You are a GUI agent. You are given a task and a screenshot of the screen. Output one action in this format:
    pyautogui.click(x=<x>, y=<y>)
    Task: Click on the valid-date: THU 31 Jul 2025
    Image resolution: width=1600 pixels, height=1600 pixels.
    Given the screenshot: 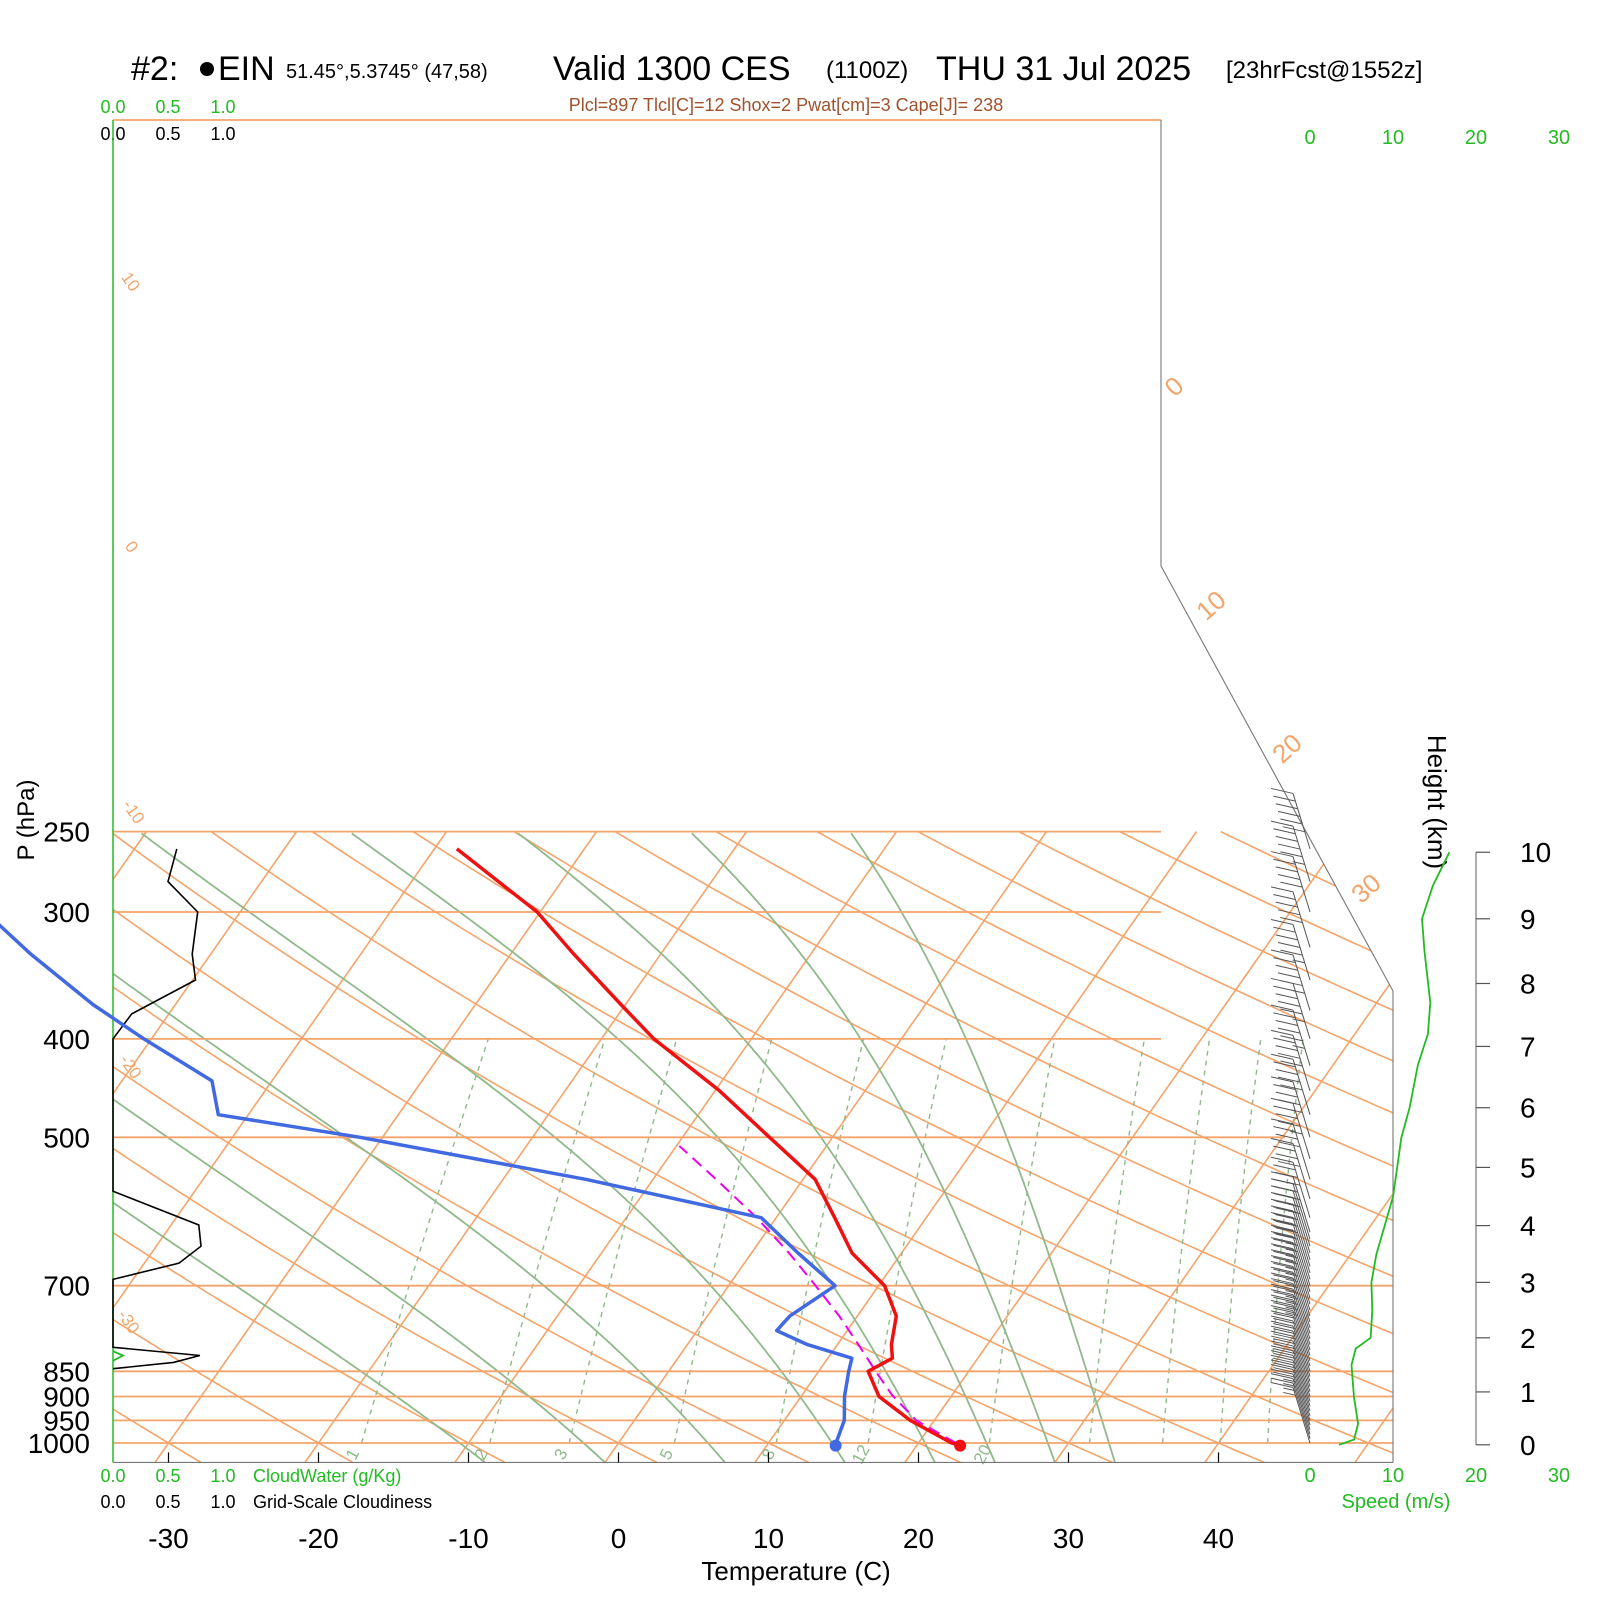 What is the action you would take?
    pyautogui.click(x=1063, y=69)
    